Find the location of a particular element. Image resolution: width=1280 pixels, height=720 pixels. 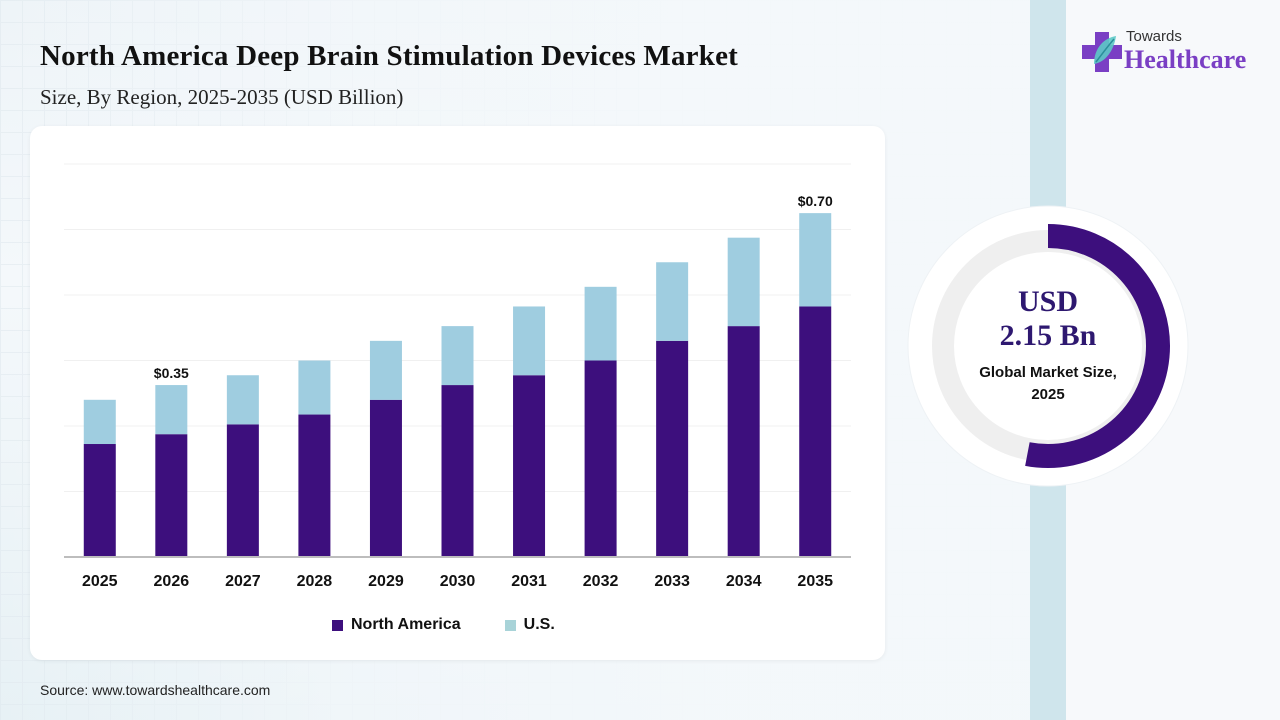

bar-u-s-2029 is located at coordinates (385, 370).